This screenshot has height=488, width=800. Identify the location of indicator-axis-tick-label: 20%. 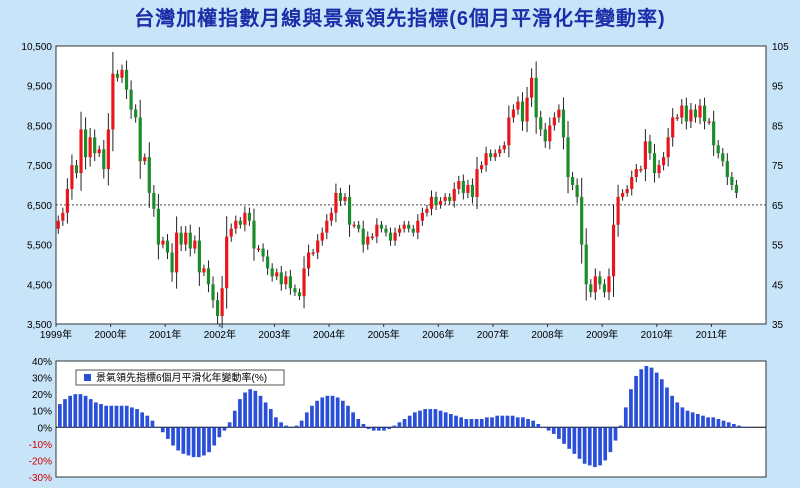
(42, 395).